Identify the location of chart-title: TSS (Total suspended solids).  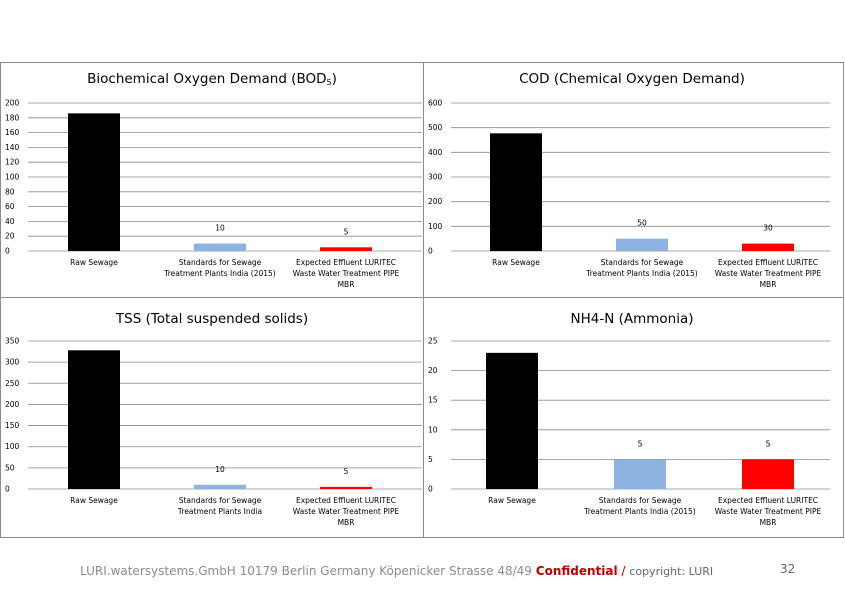
(211, 319).